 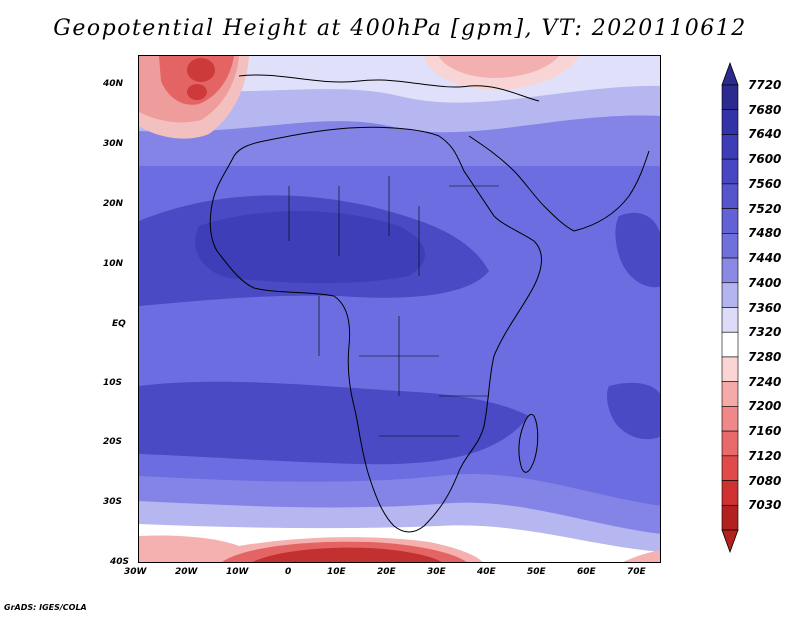 What do you see at coordinates (528, 443) in the screenshot?
I see `madagascar-coastline` at bounding box center [528, 443].